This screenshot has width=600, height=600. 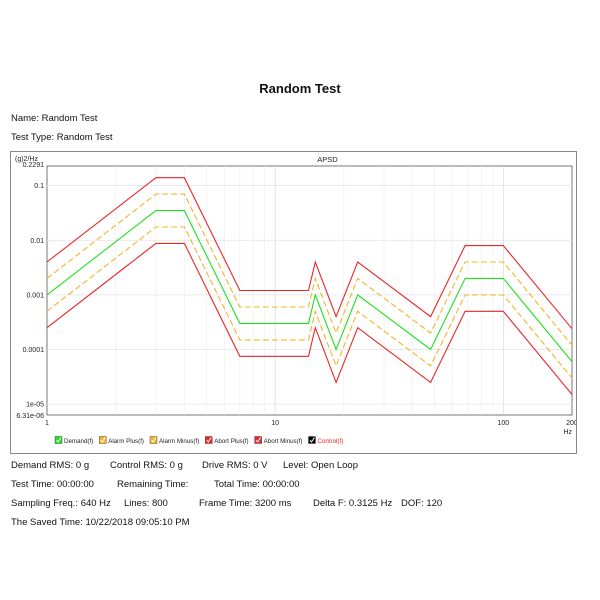 I want to click on total-time: Total Time: 00:00:00, so click(x=257, y=484).